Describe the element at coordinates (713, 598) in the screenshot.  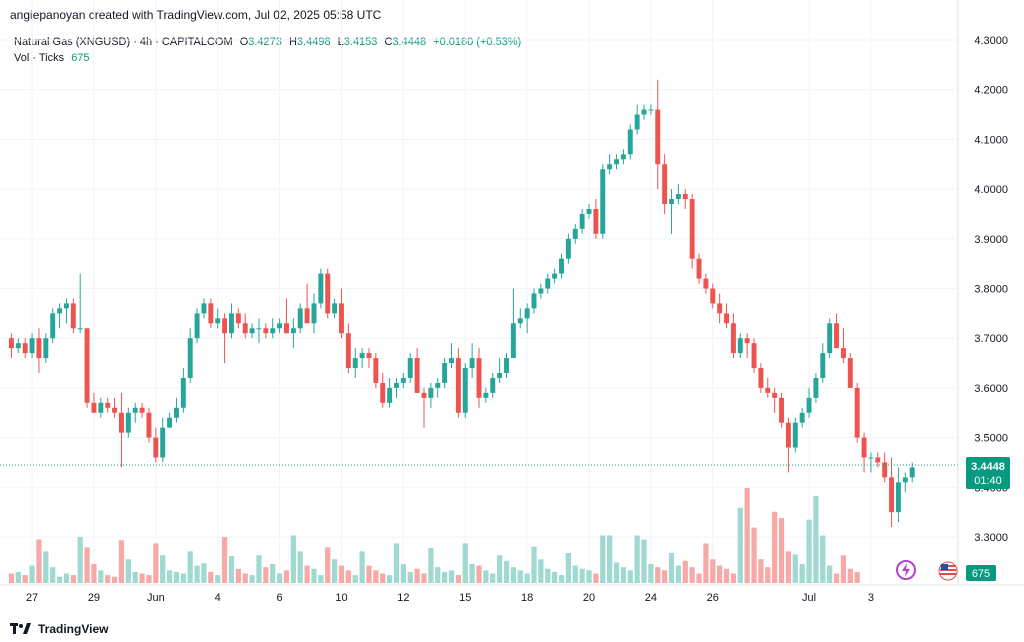
I see `time-tick-label: 26` at that location.